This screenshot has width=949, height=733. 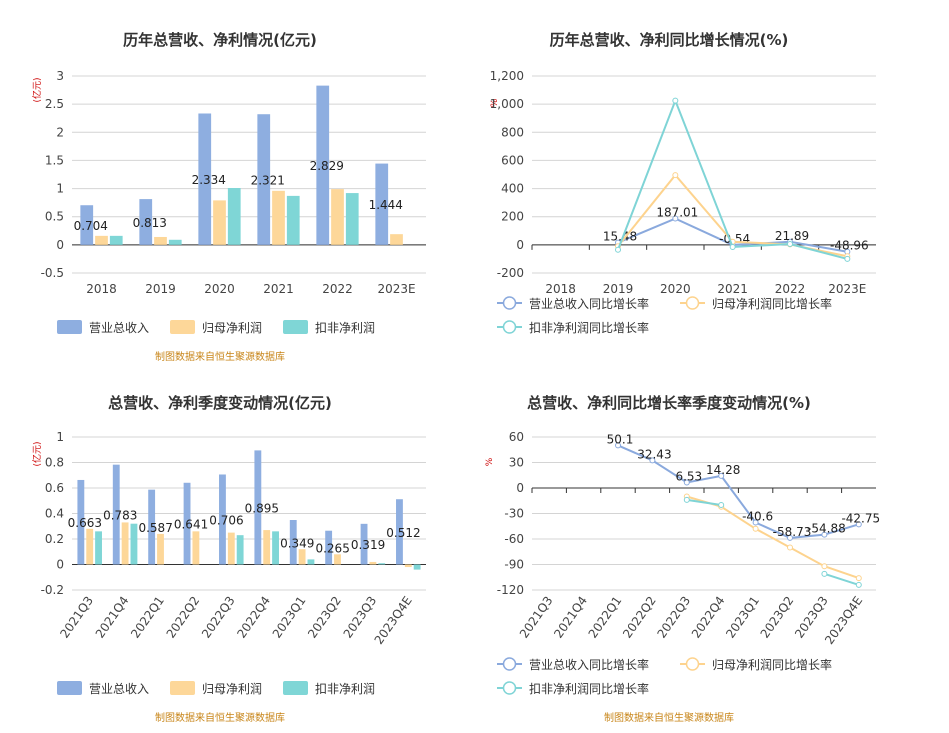 What do you see at coordinates (54, 104) in the screenshot?
I see `y-tick-label: 2.5` at bounding box center [54, 104].